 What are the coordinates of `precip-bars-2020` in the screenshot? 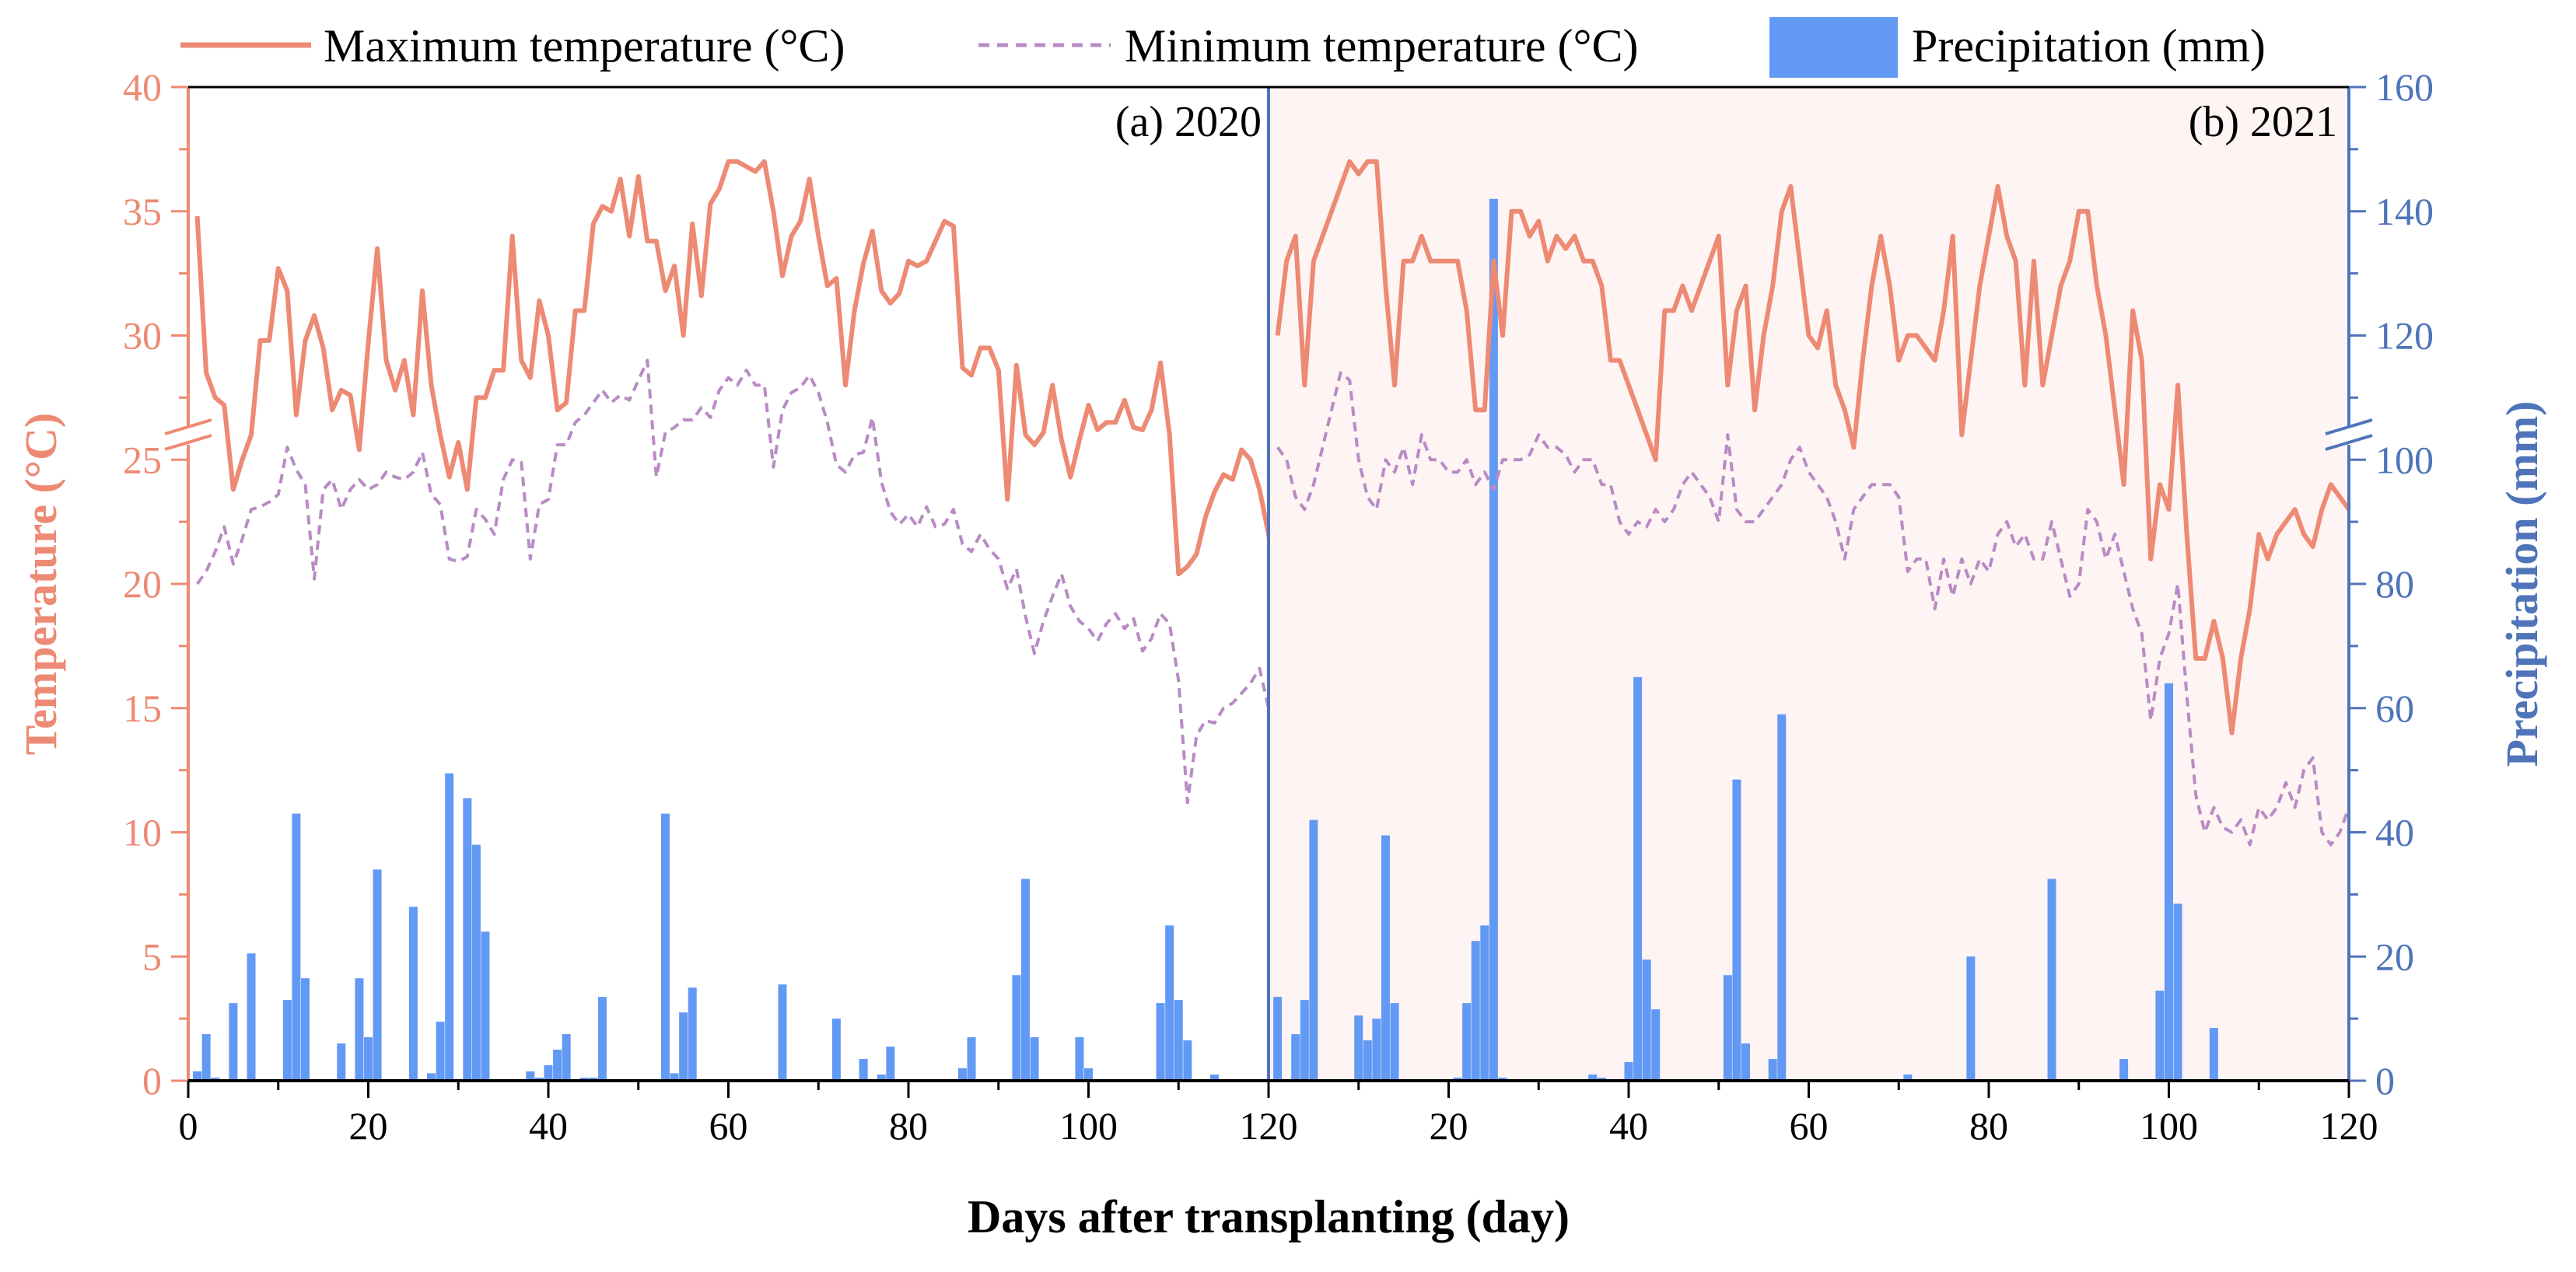 It's located at (706, 927).